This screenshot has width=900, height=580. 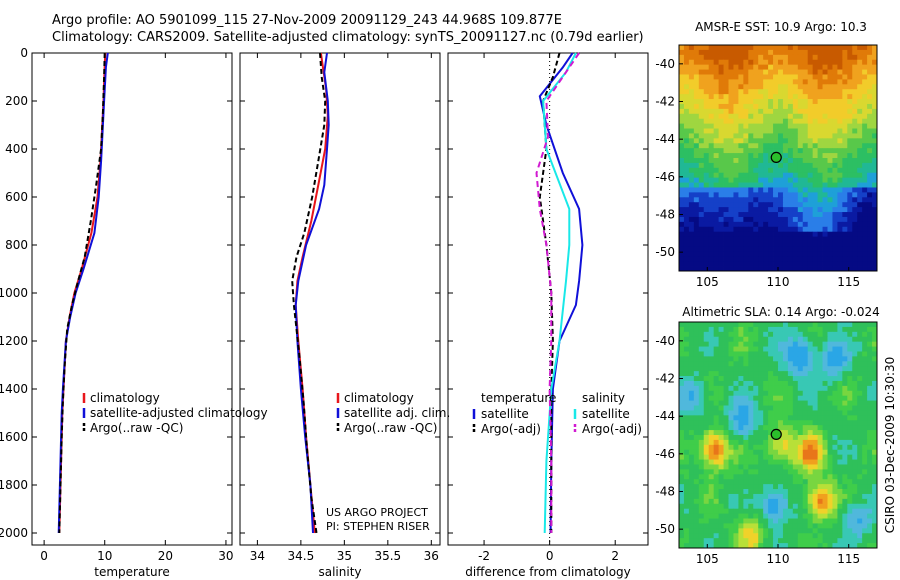 I want to click on legend-label: satellite, so click(x=606, y=414).